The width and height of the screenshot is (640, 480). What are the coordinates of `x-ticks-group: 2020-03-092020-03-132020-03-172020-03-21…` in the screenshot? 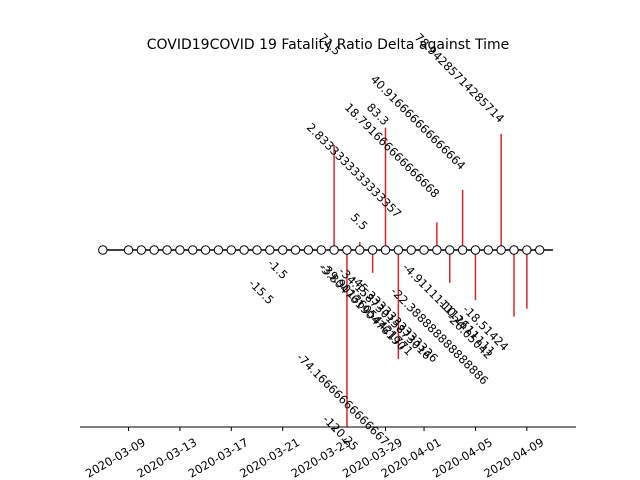 It's located at (314, 453).